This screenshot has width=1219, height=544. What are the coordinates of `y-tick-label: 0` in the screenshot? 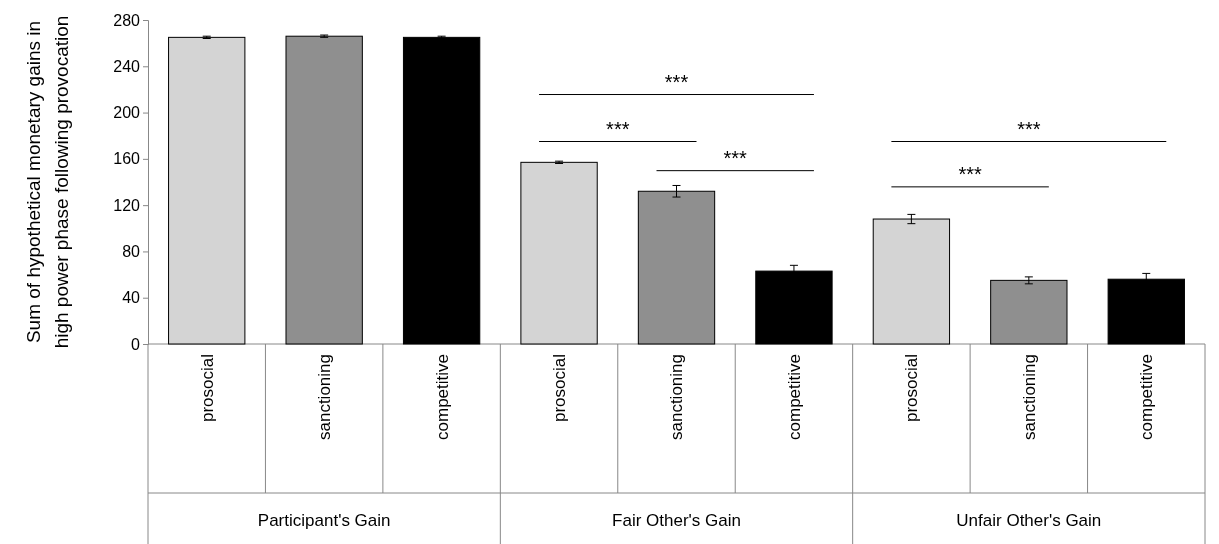 It's located at (136, 344).